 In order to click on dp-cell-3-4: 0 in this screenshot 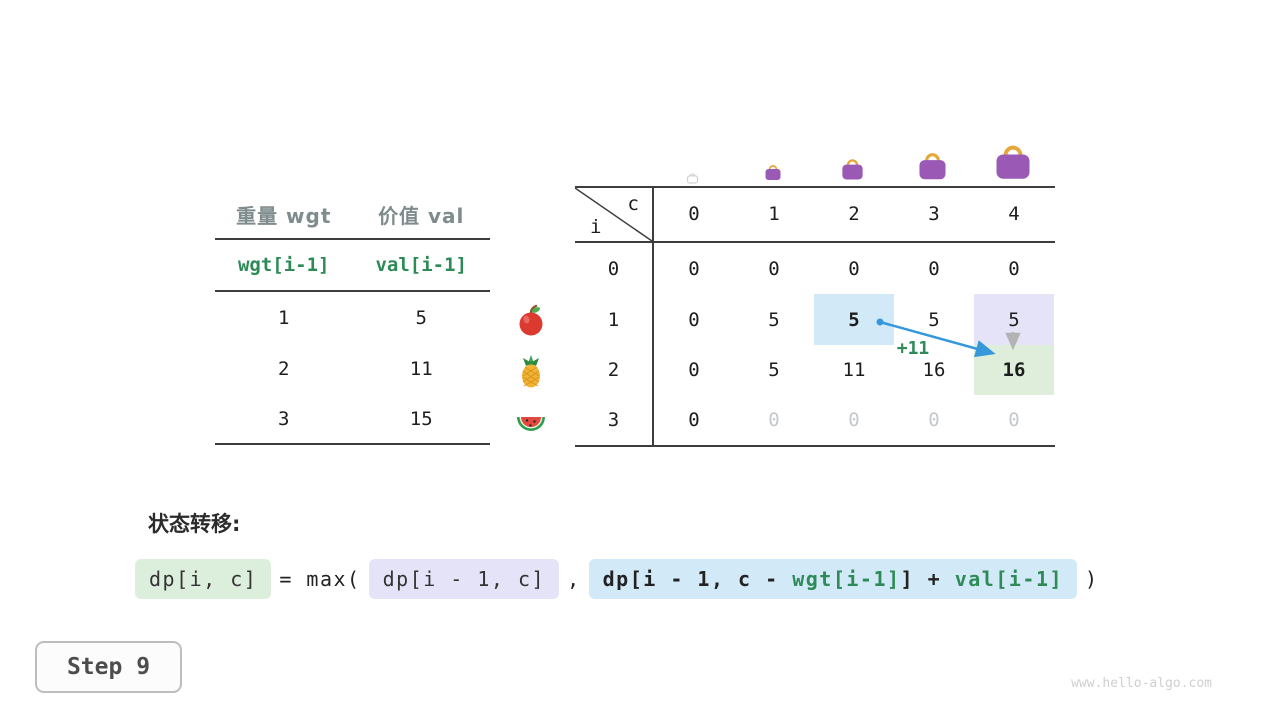, I will do `click(1014, 420)`.